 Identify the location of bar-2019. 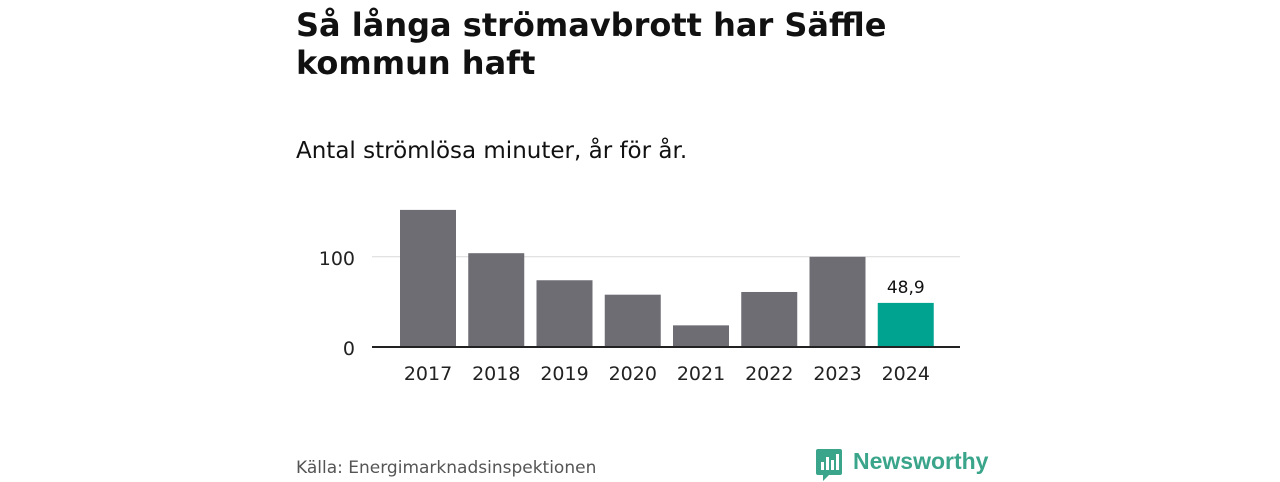
(564, 313).